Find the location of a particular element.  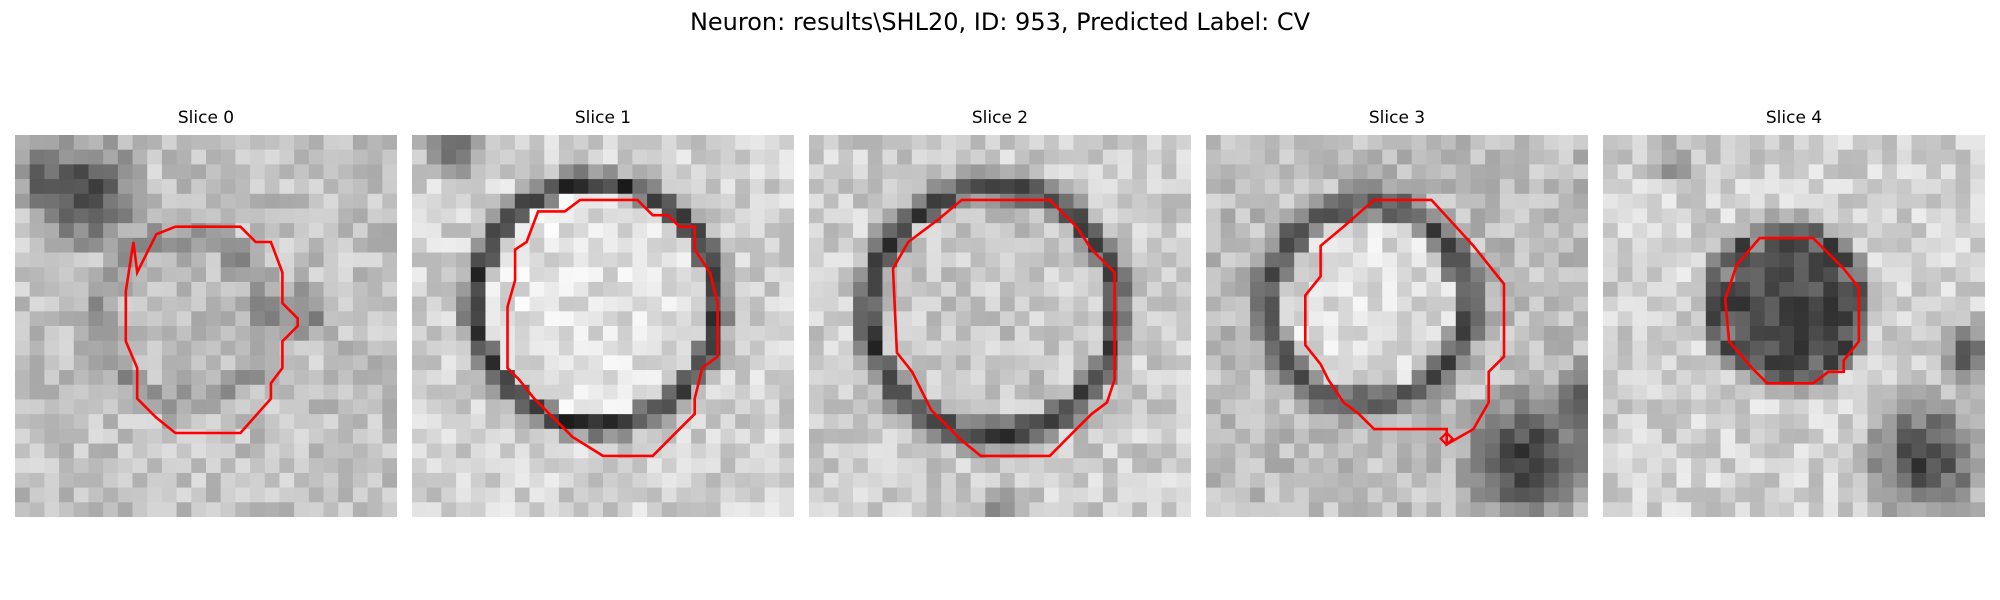

slice-title-4: Slice 4 is located at coordinates (1794, 118).